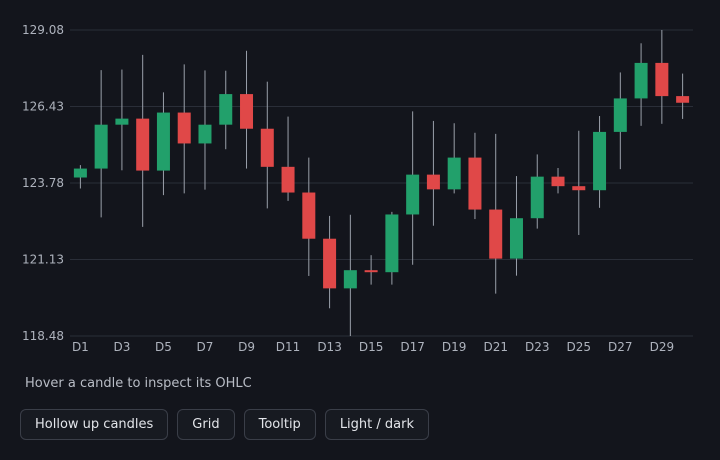 The width and height of the screenshot is (720, 460). I want to click on x-tick-label: D11, so click(288, 347).